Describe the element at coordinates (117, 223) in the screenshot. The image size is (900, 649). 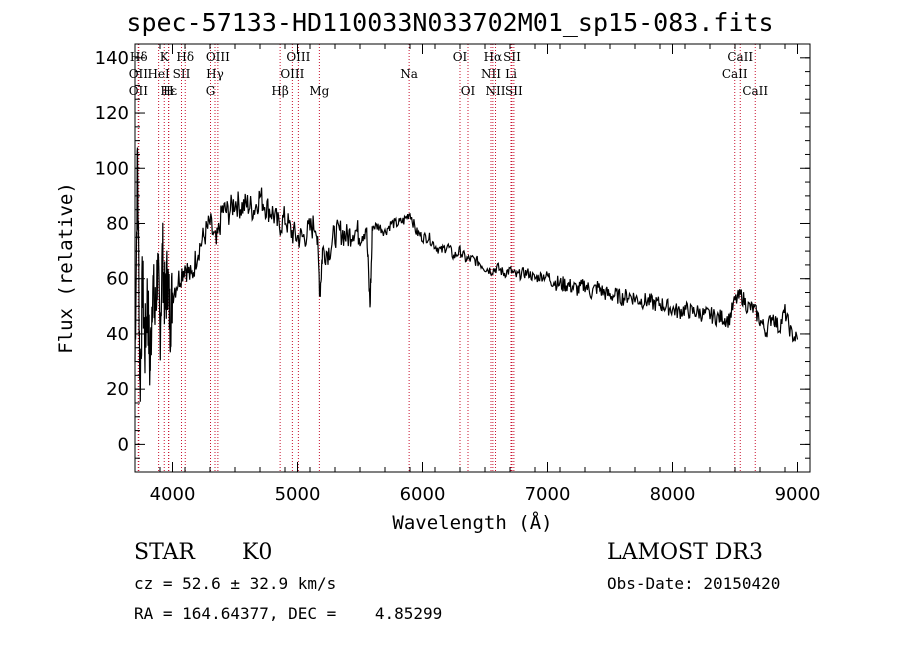
I see `y-tick-label: 80` at that location.